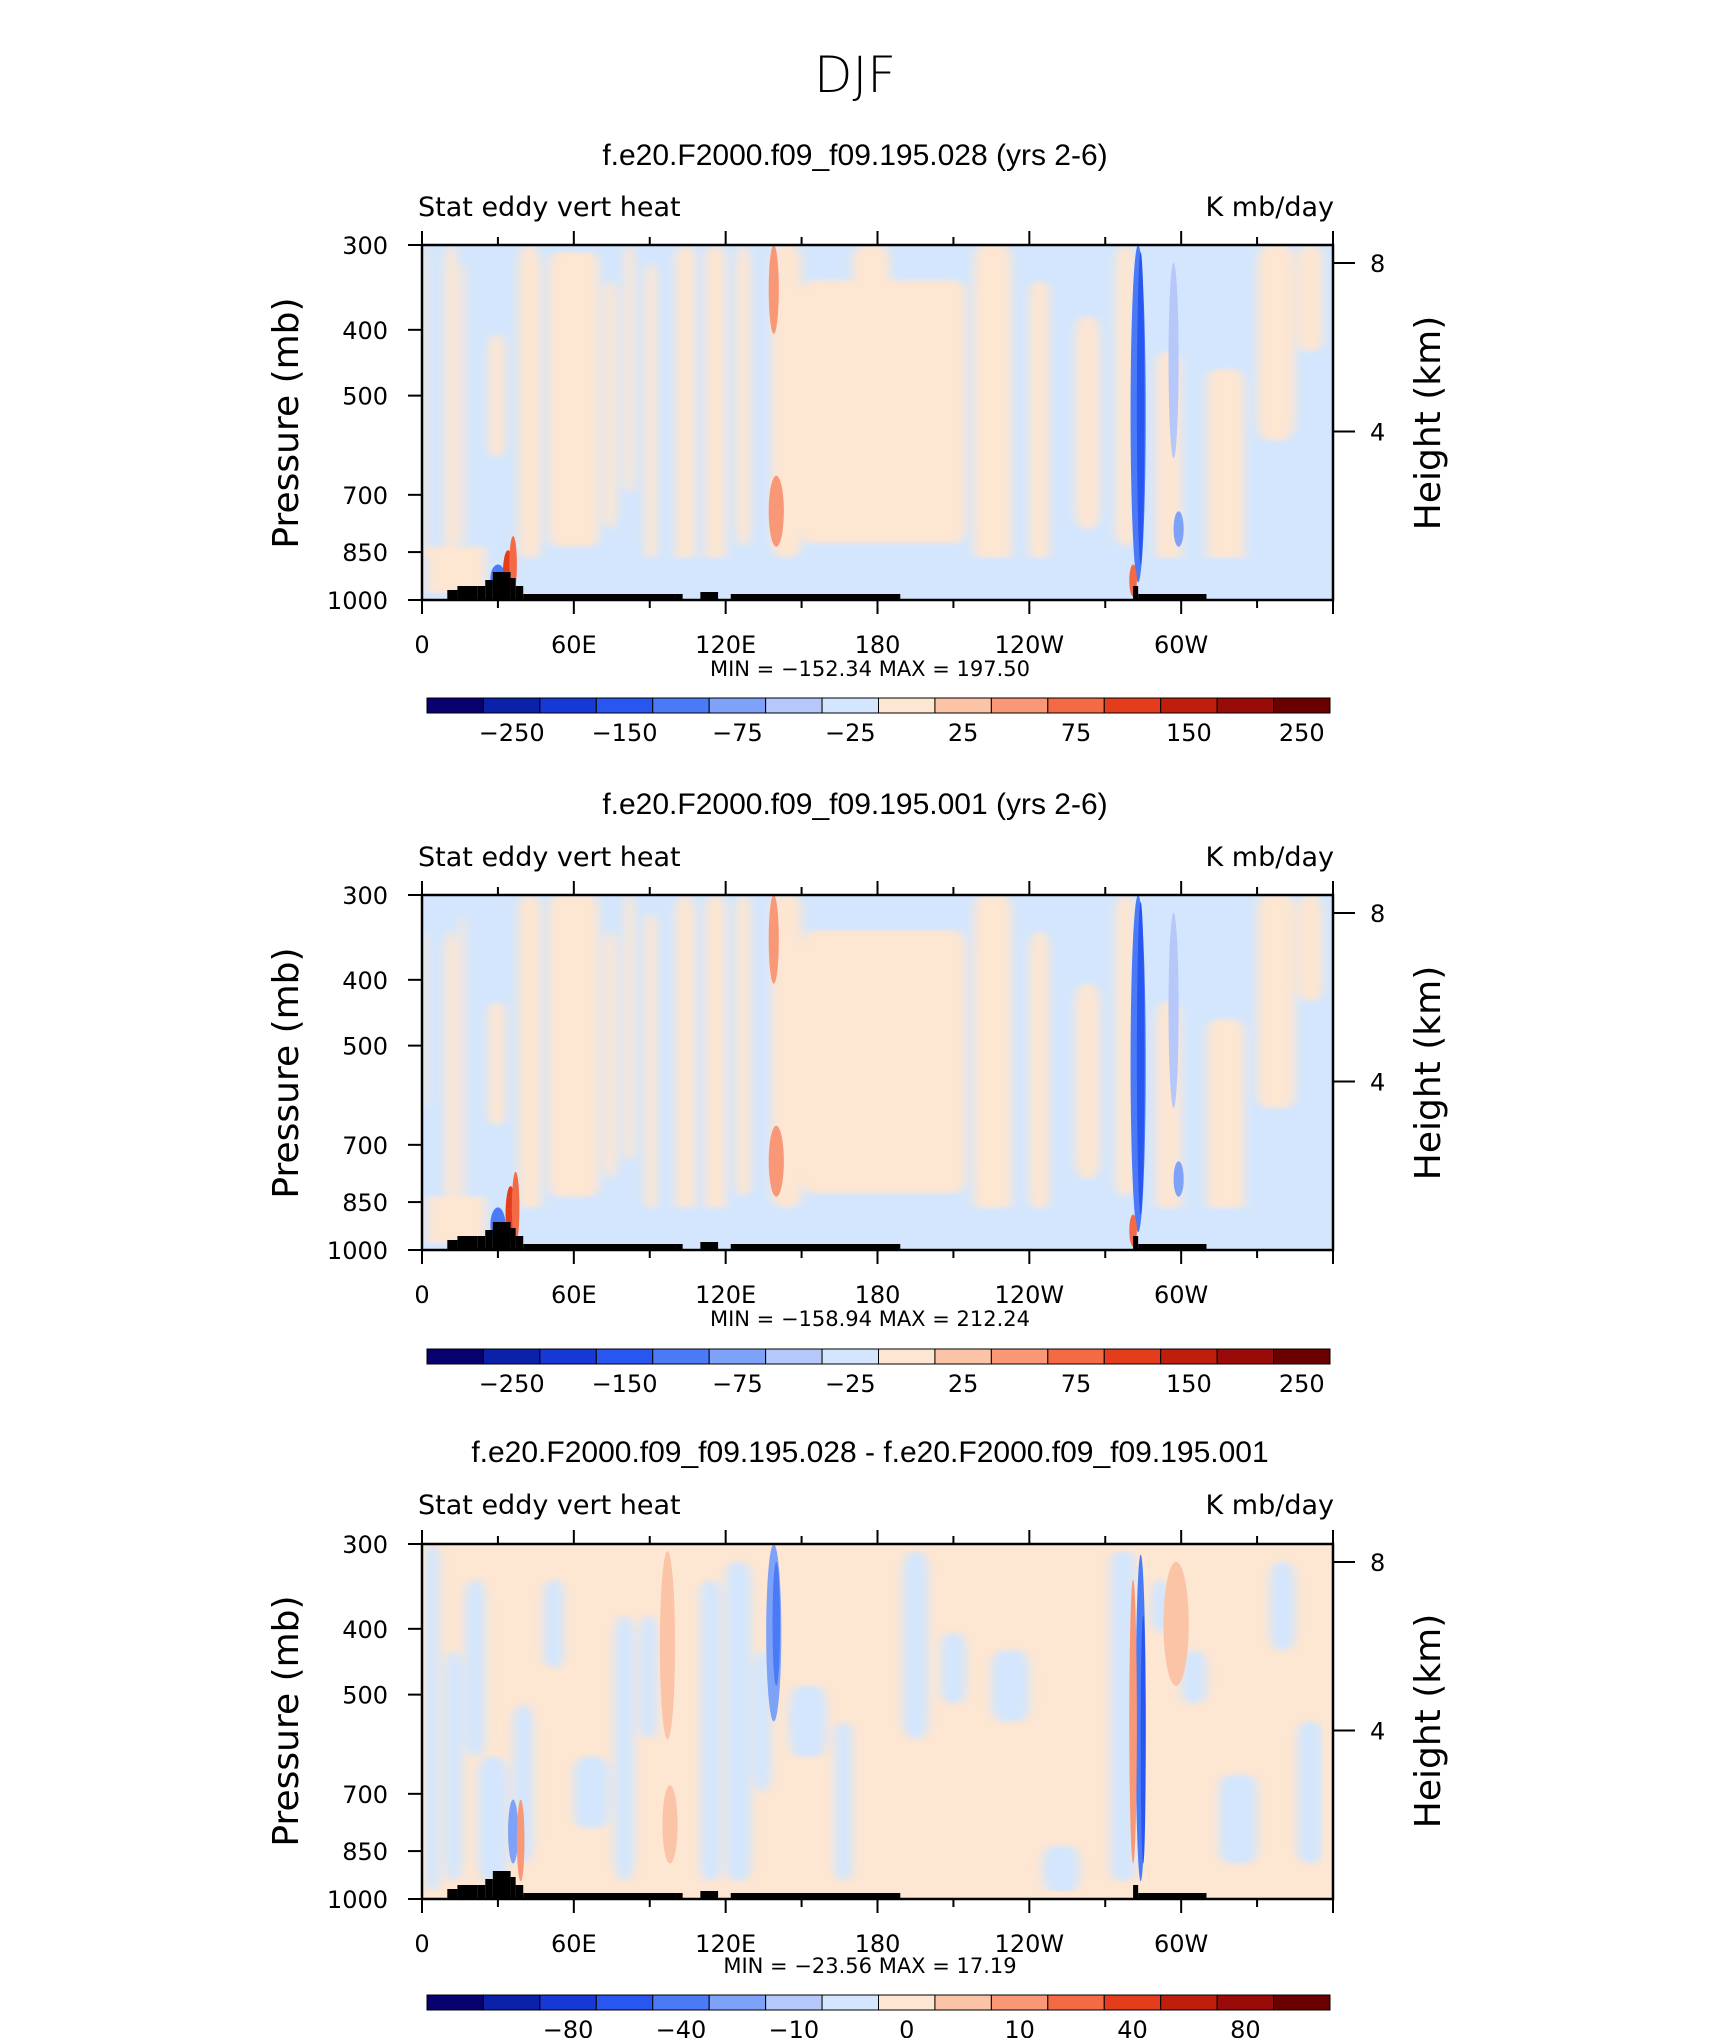 This screenshot has width=1710, height=2038. What do you see at coordinates (850, 733) in the screenshot?
I see `colorbar-label: −25` at bounding box center [850, 733].